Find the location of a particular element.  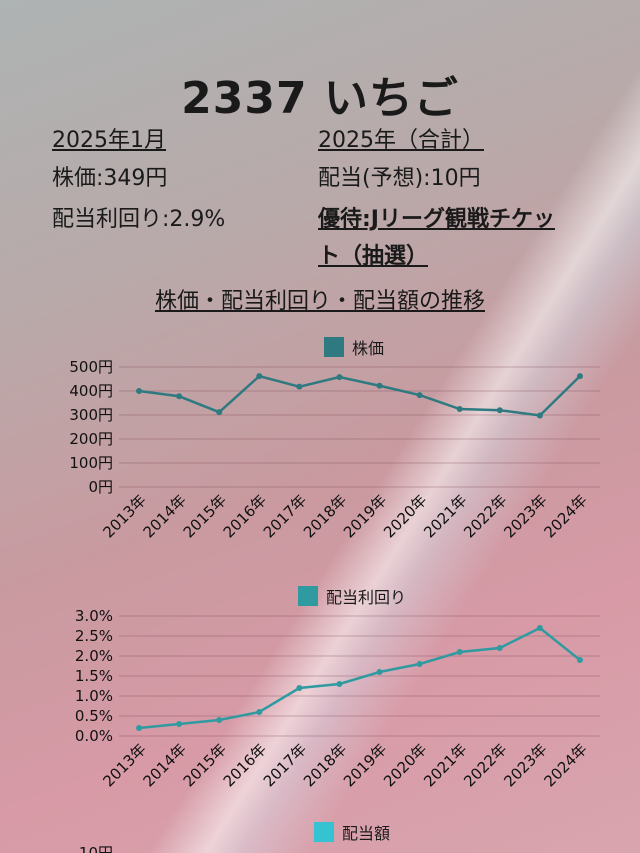

dividend-line: 配当(予想):10円 is located at coordinates (399, 178).